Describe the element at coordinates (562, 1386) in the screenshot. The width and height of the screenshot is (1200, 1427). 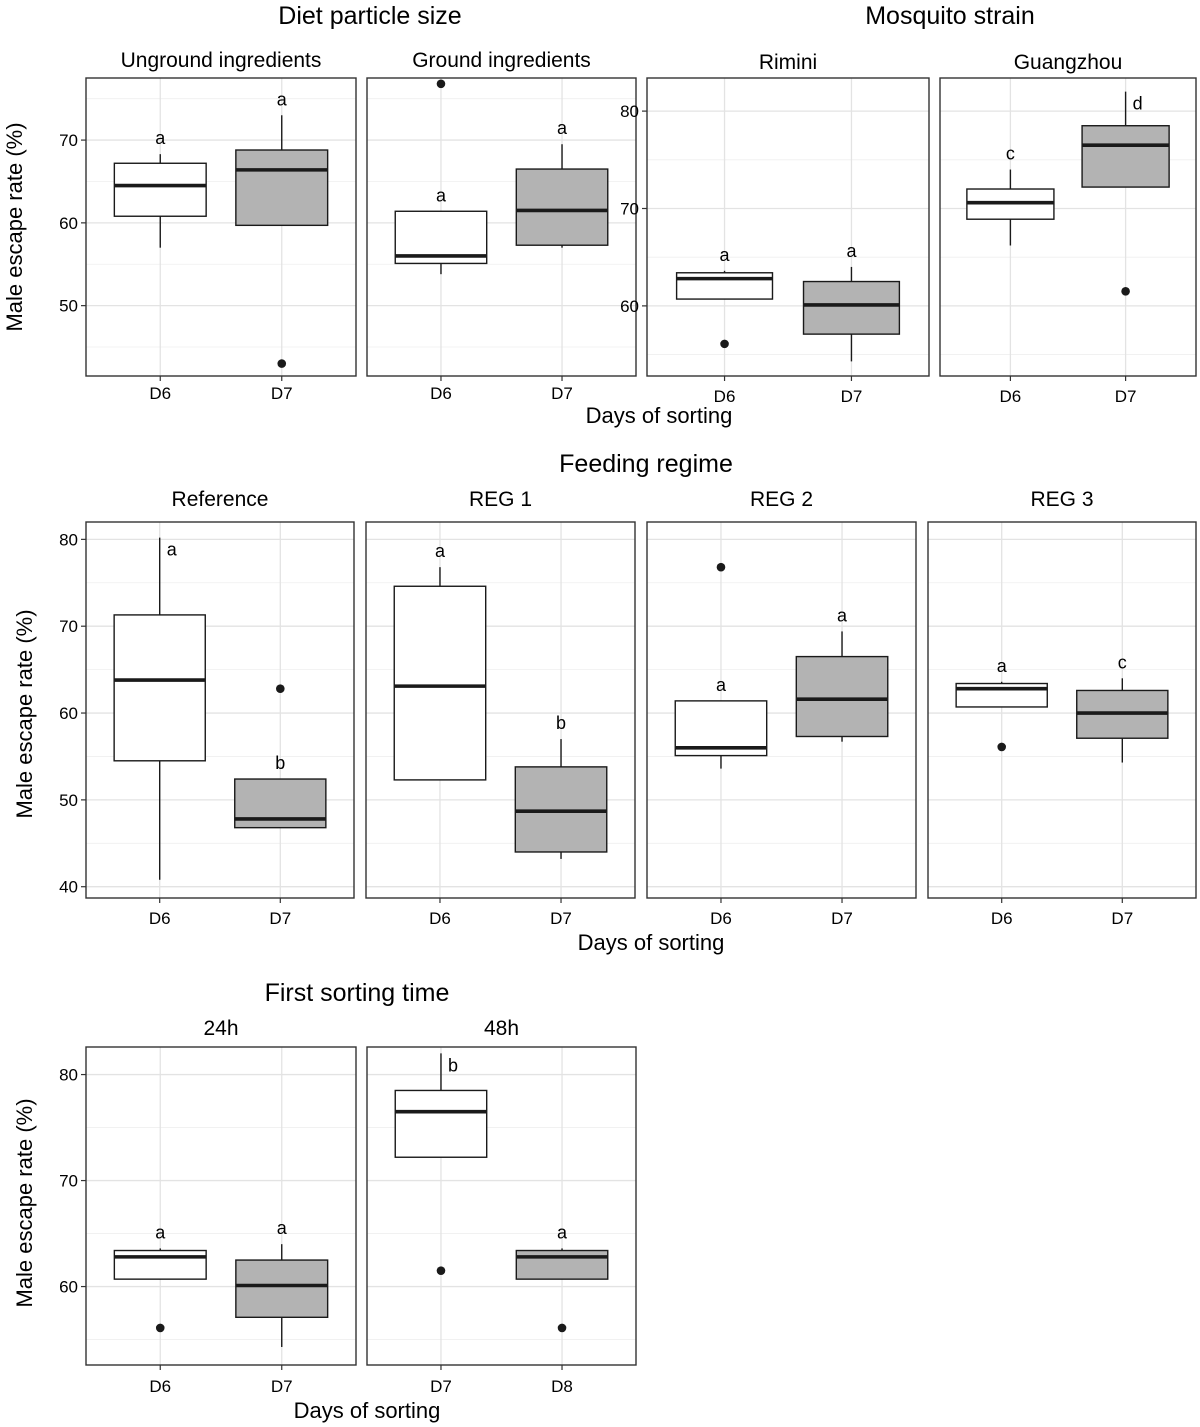
I see `x-tick-label: D8` at that location.